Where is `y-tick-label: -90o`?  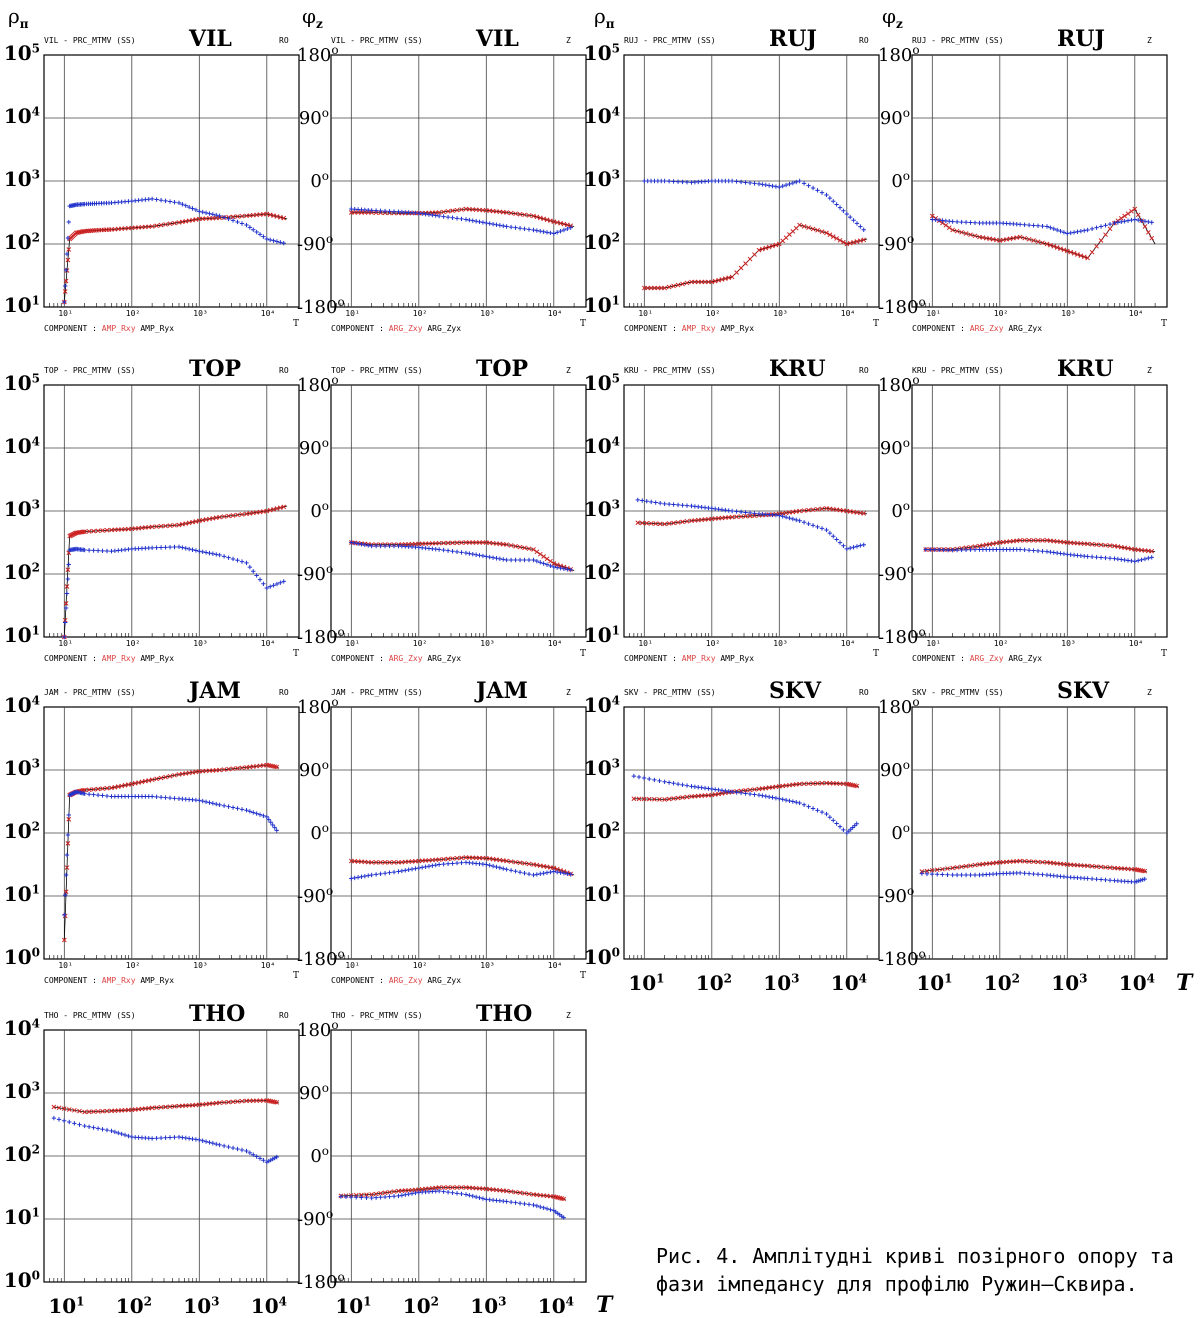 y-tick-label: -90o is located at coordinates (315, 243).